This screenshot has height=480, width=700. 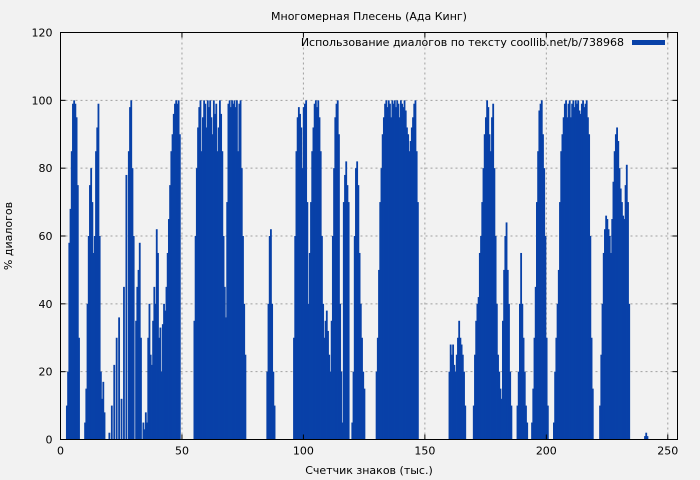 I want to click on x-tick-label: 100, so click(x=303, y=451).